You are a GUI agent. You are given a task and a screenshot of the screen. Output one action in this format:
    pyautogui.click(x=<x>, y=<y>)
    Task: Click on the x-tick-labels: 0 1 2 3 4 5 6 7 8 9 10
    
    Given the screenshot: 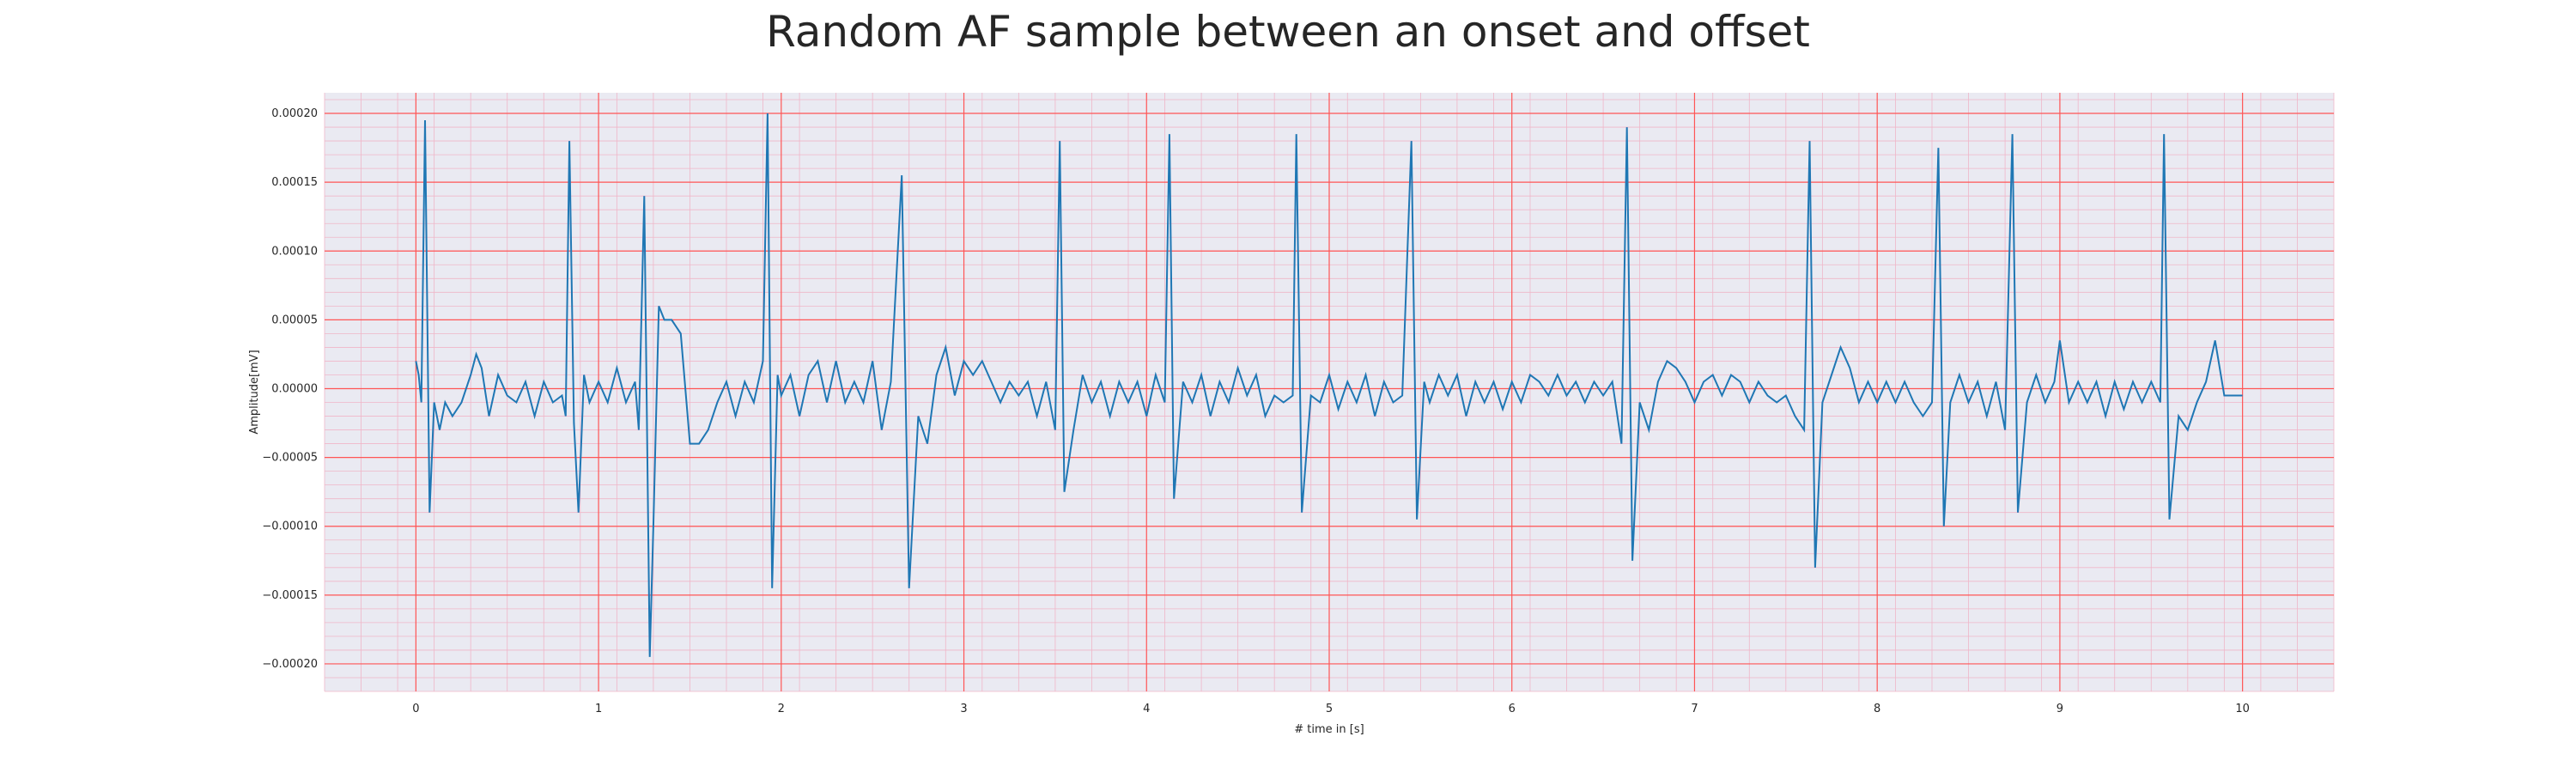 What is the action you would take?
    pyautogui.click(x=1331, y=709)
    